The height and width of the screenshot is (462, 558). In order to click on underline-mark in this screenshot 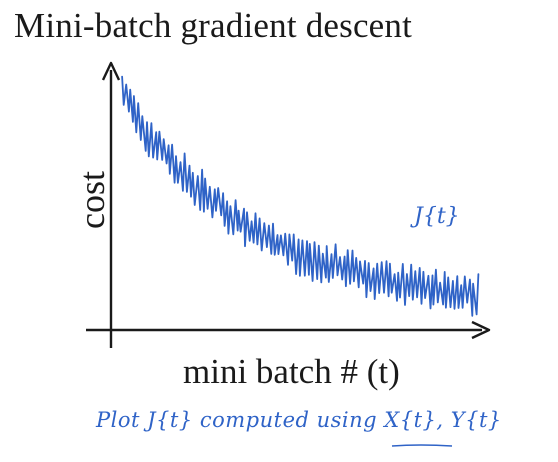, I will do `click(422, 445)`.